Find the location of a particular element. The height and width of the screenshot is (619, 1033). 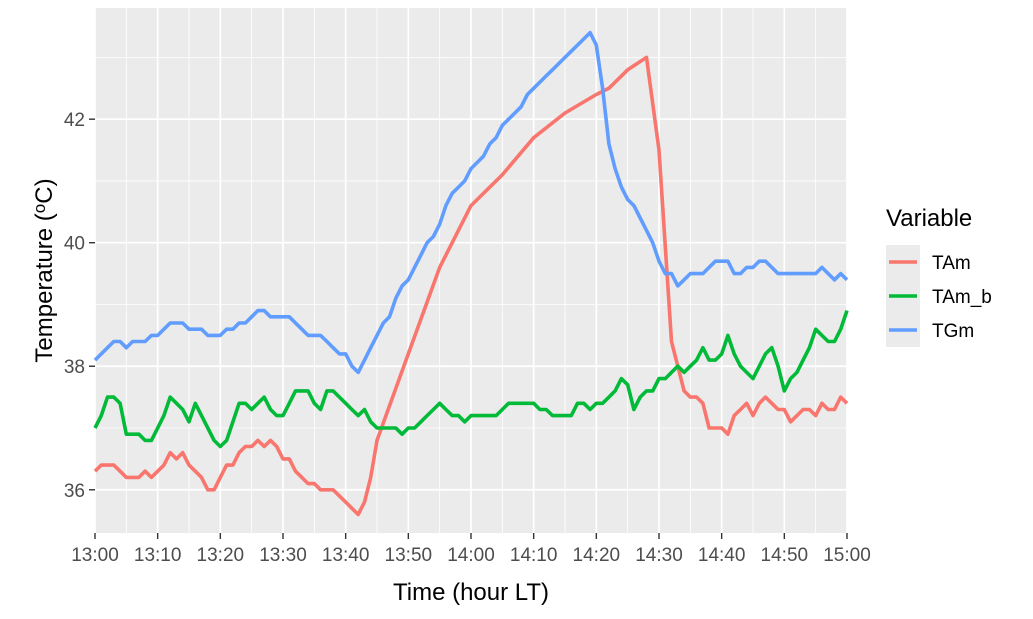

legend: Variable TAm TAm_b TGm is located at coordinates (939, 276).